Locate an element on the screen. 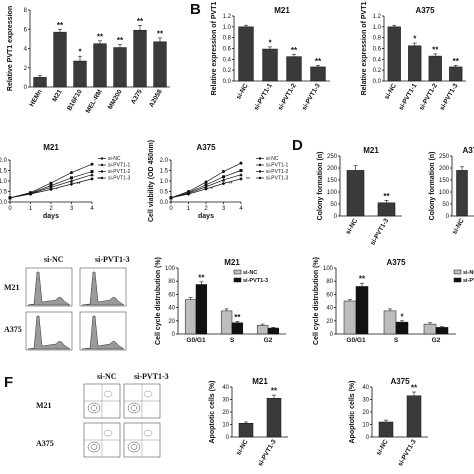 The width and height of the screenshot is (474, 474). x-tick-label: MEL-RM is located at coordinates (94, 102).